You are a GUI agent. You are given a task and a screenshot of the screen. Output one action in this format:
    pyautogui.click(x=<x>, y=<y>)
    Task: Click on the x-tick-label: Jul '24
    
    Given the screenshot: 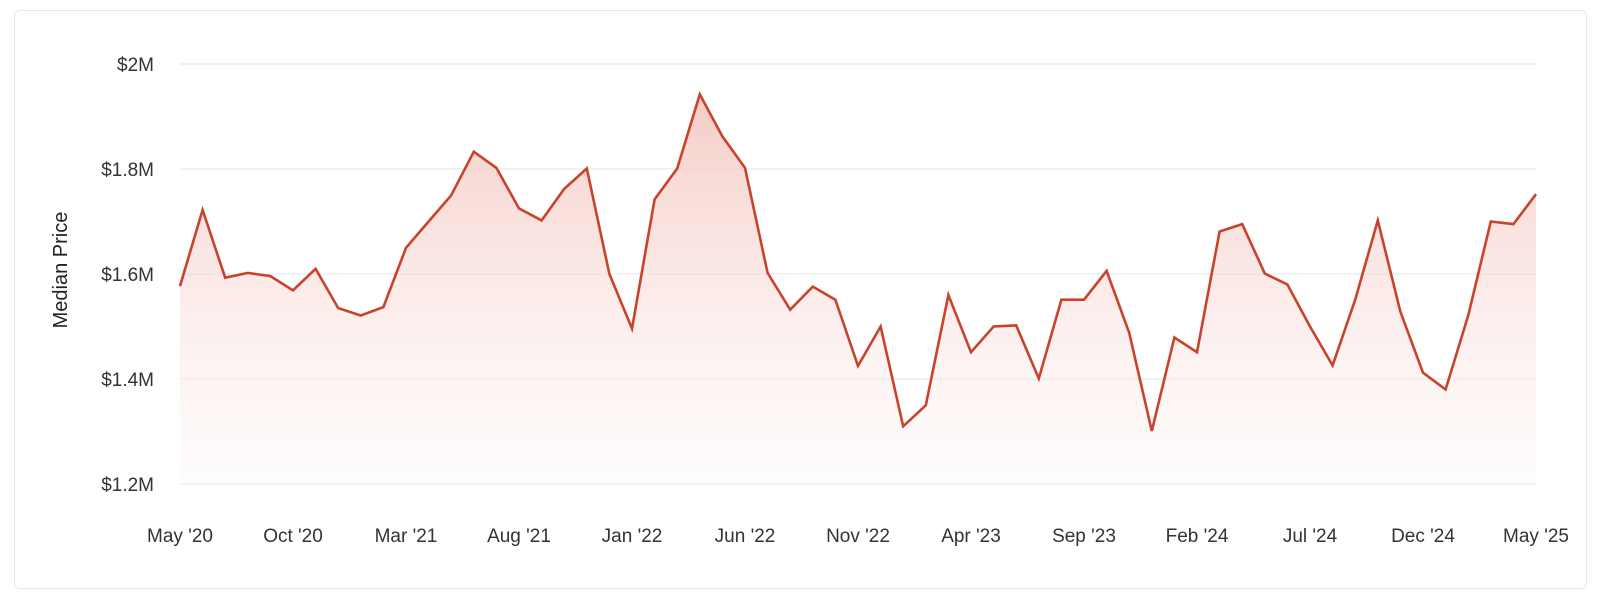 What is the action you would take?
    pyautogui.click(x=1310, y=536)
    